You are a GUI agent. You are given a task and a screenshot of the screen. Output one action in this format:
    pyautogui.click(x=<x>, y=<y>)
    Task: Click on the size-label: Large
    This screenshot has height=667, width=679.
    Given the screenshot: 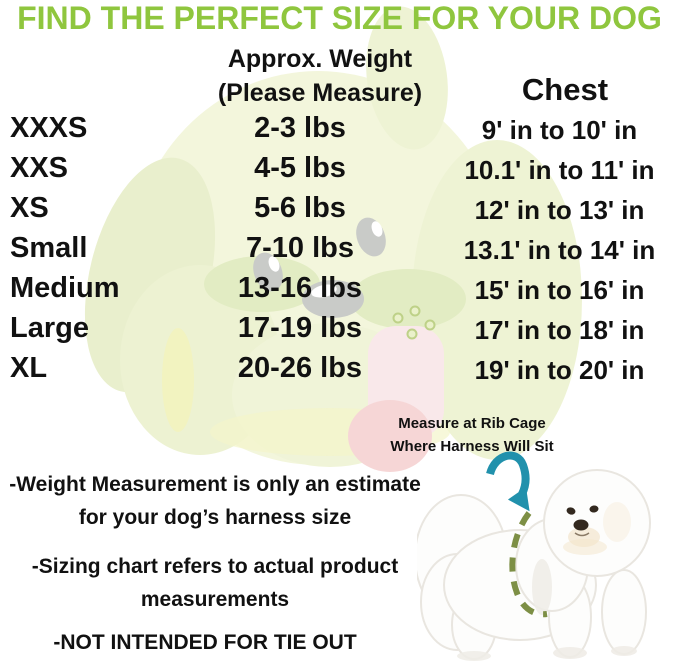 What is the action you would take?
    pyautogui.click(x=49, y=327)
    